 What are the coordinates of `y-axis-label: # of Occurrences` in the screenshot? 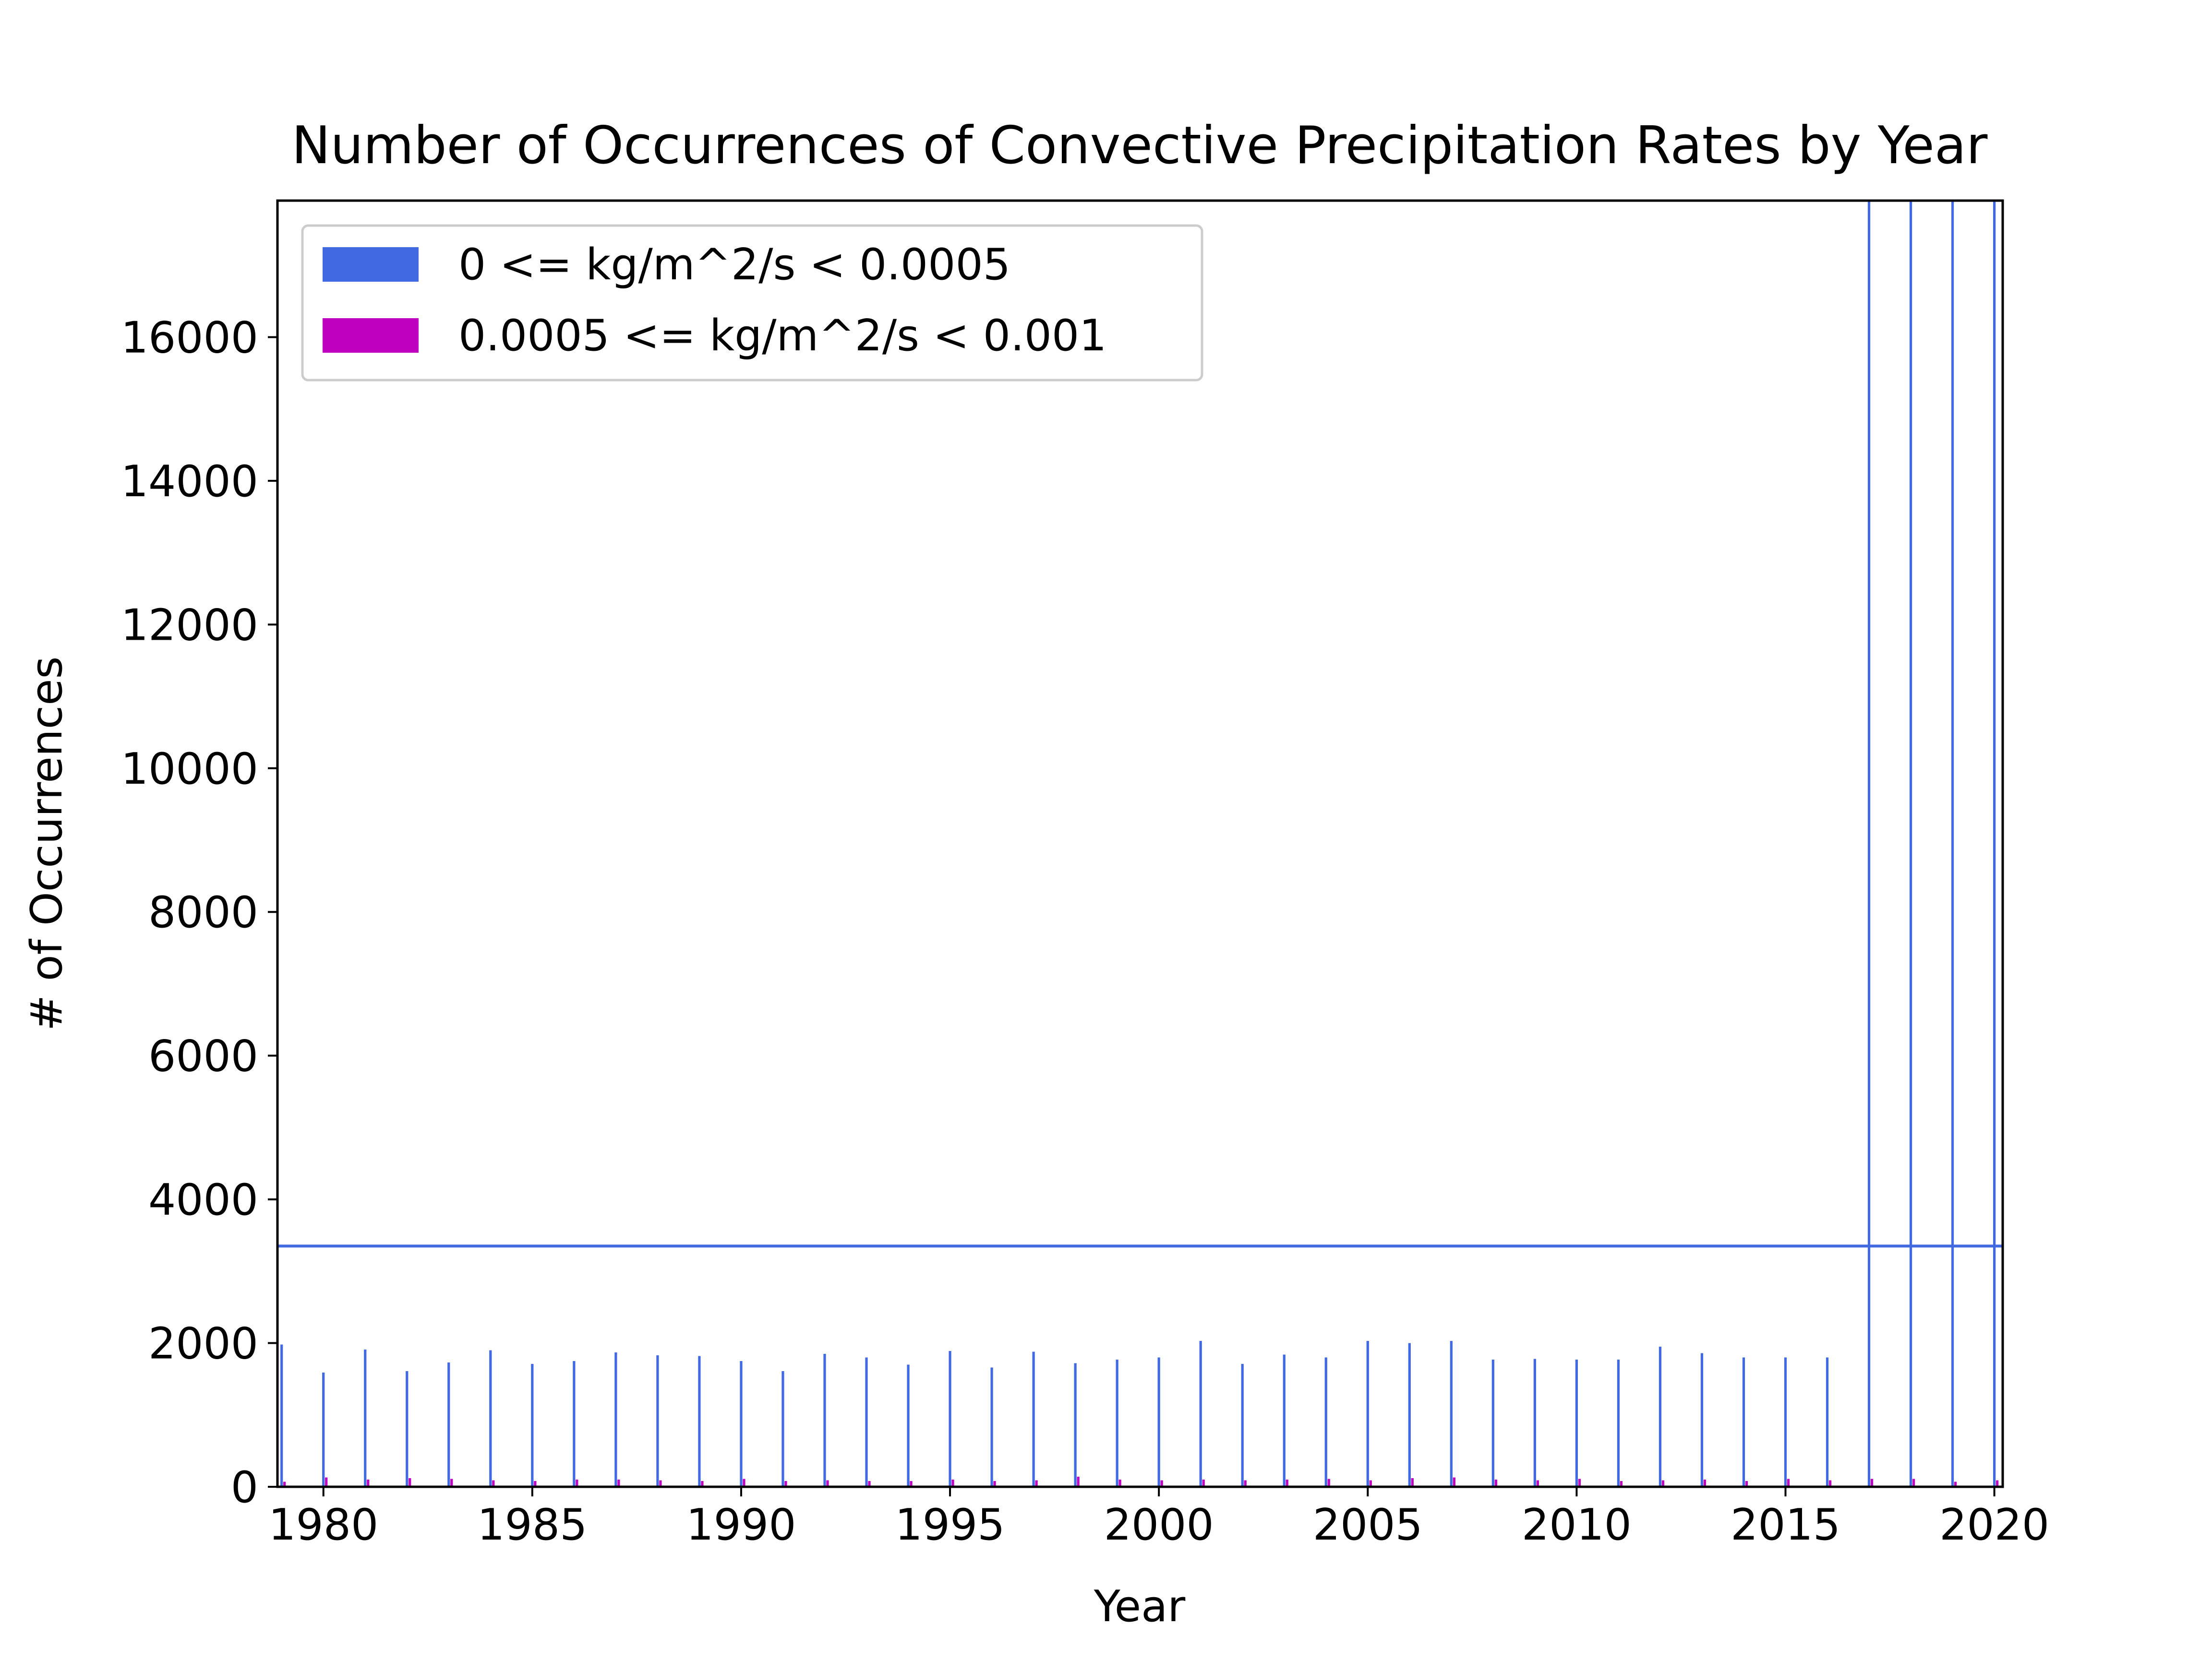 It's located at (47, 844).